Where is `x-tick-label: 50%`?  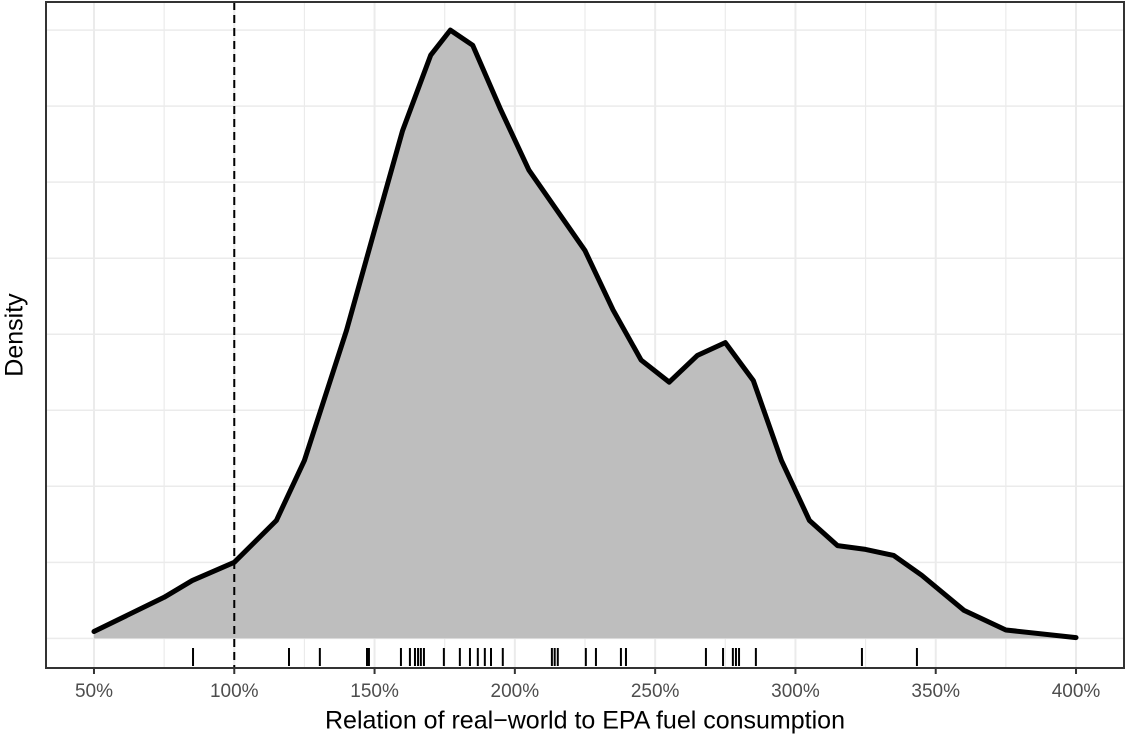
x-tick-label: 50% is located at coordinates (94, 691).